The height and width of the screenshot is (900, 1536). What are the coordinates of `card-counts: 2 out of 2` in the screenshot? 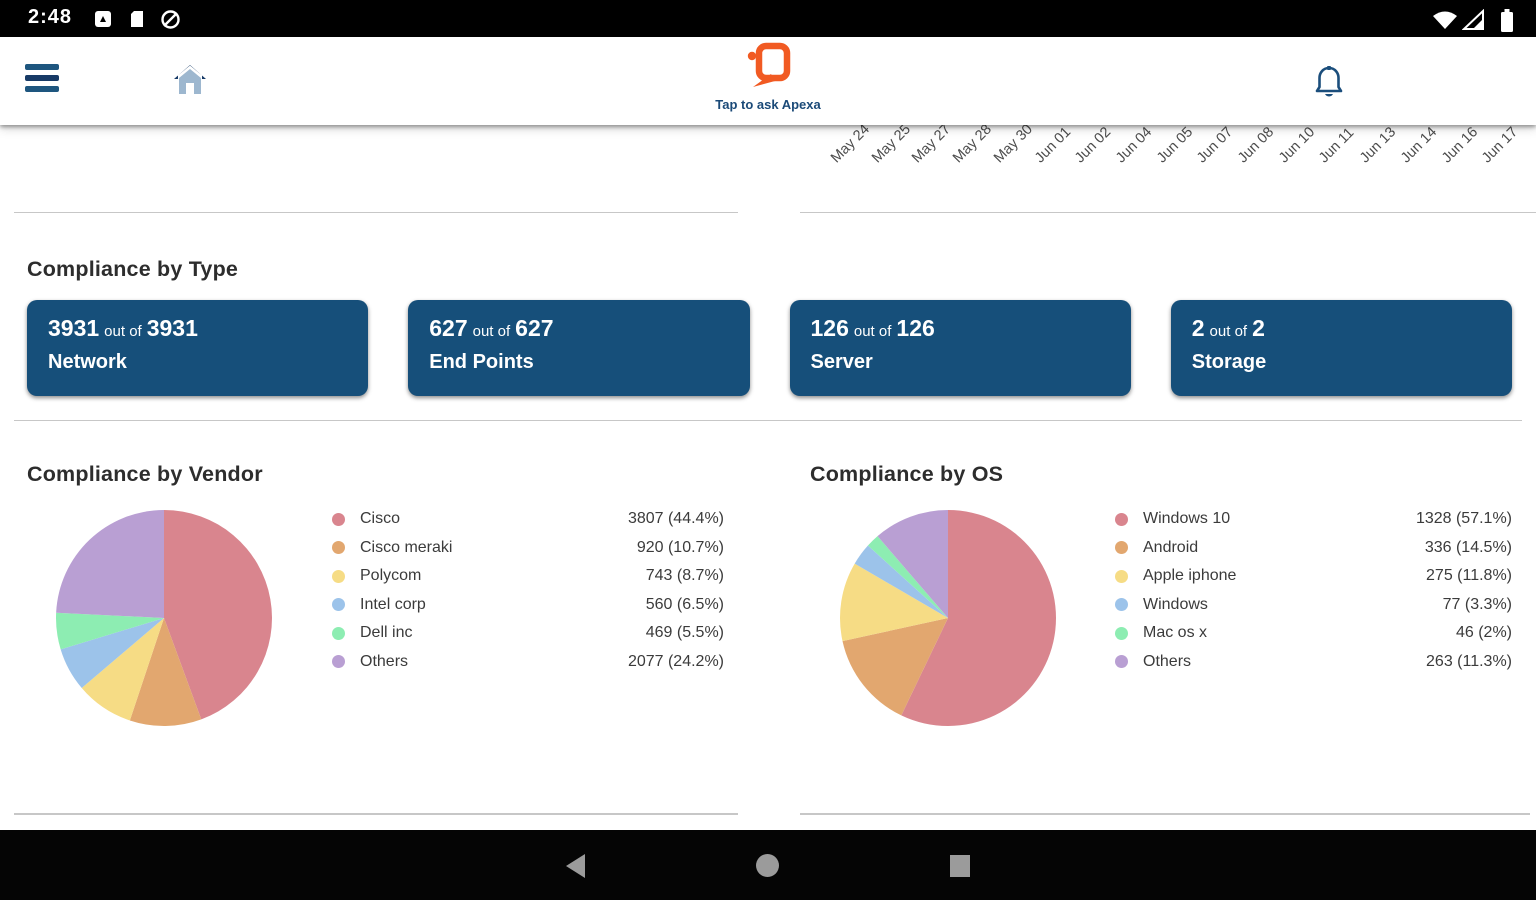 It's located at (1228, 328).